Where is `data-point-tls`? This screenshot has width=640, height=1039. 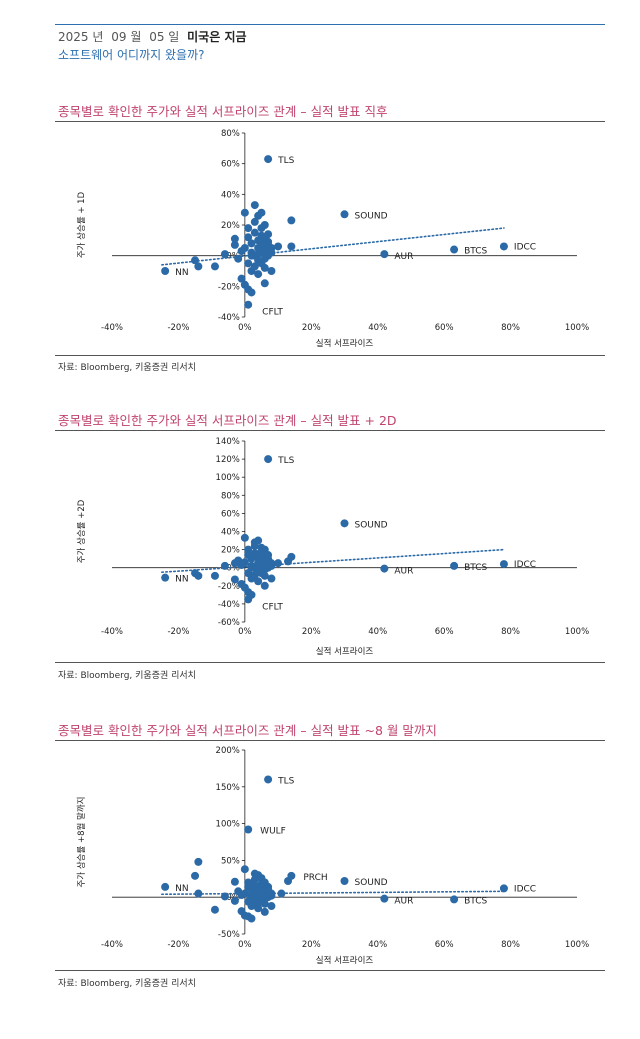
data-point-tls is located at coordinates (268, 779).